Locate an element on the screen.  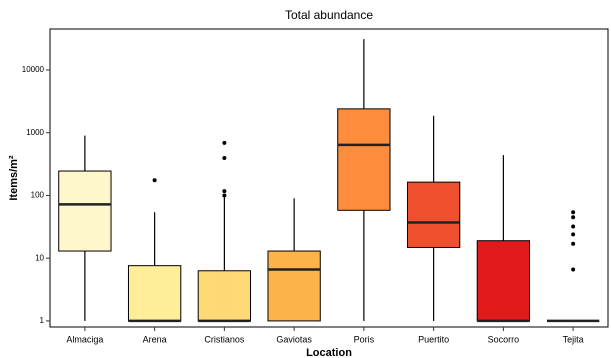
x-tick-label: Socorro is located at coordinates (504, 339).